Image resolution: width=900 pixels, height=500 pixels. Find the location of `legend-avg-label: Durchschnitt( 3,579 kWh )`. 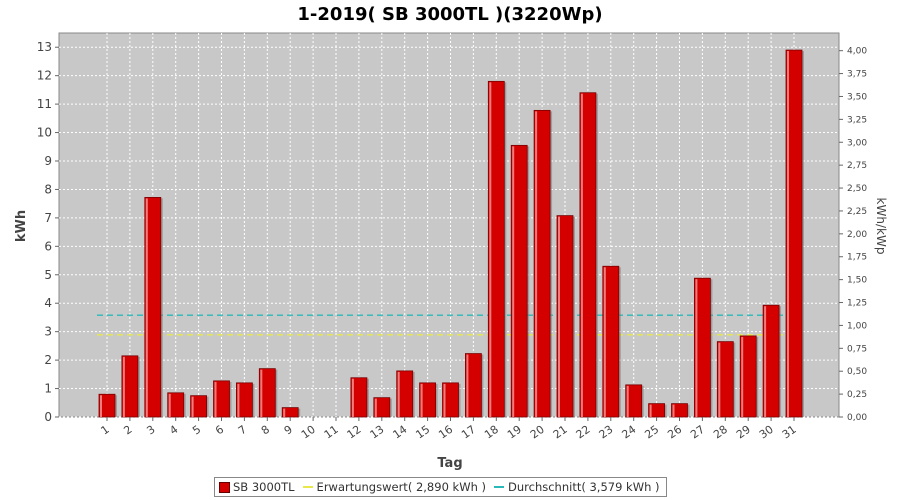

legend-avg-label: Durchschnitt( 3,579 kWh ) is located at coordinates (584, 487).